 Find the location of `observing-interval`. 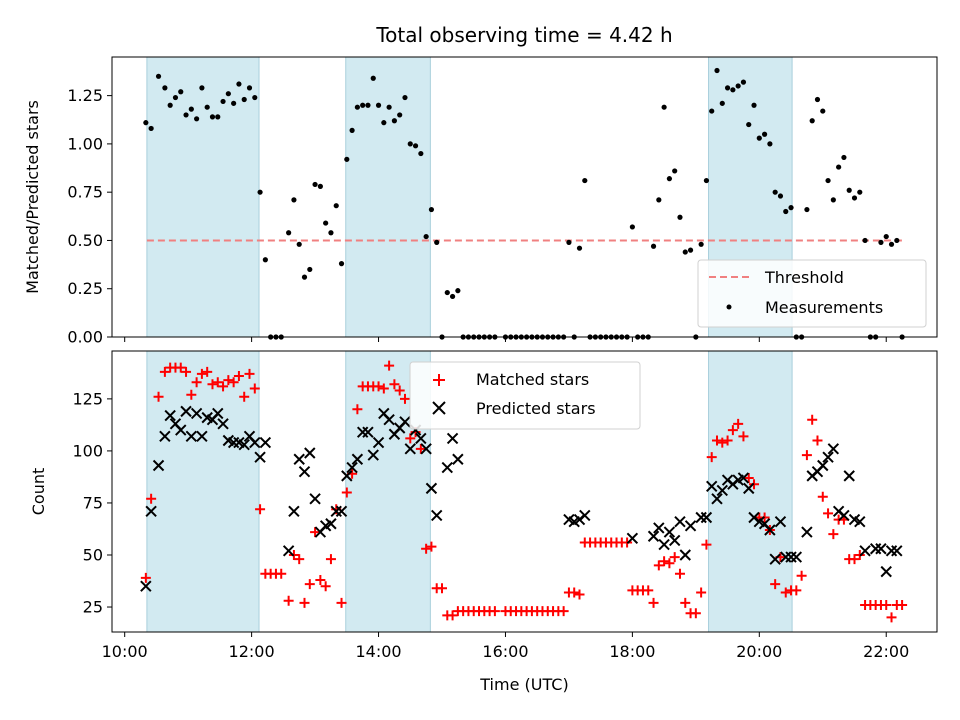

observing-interval is located at coordinates (203, 197).